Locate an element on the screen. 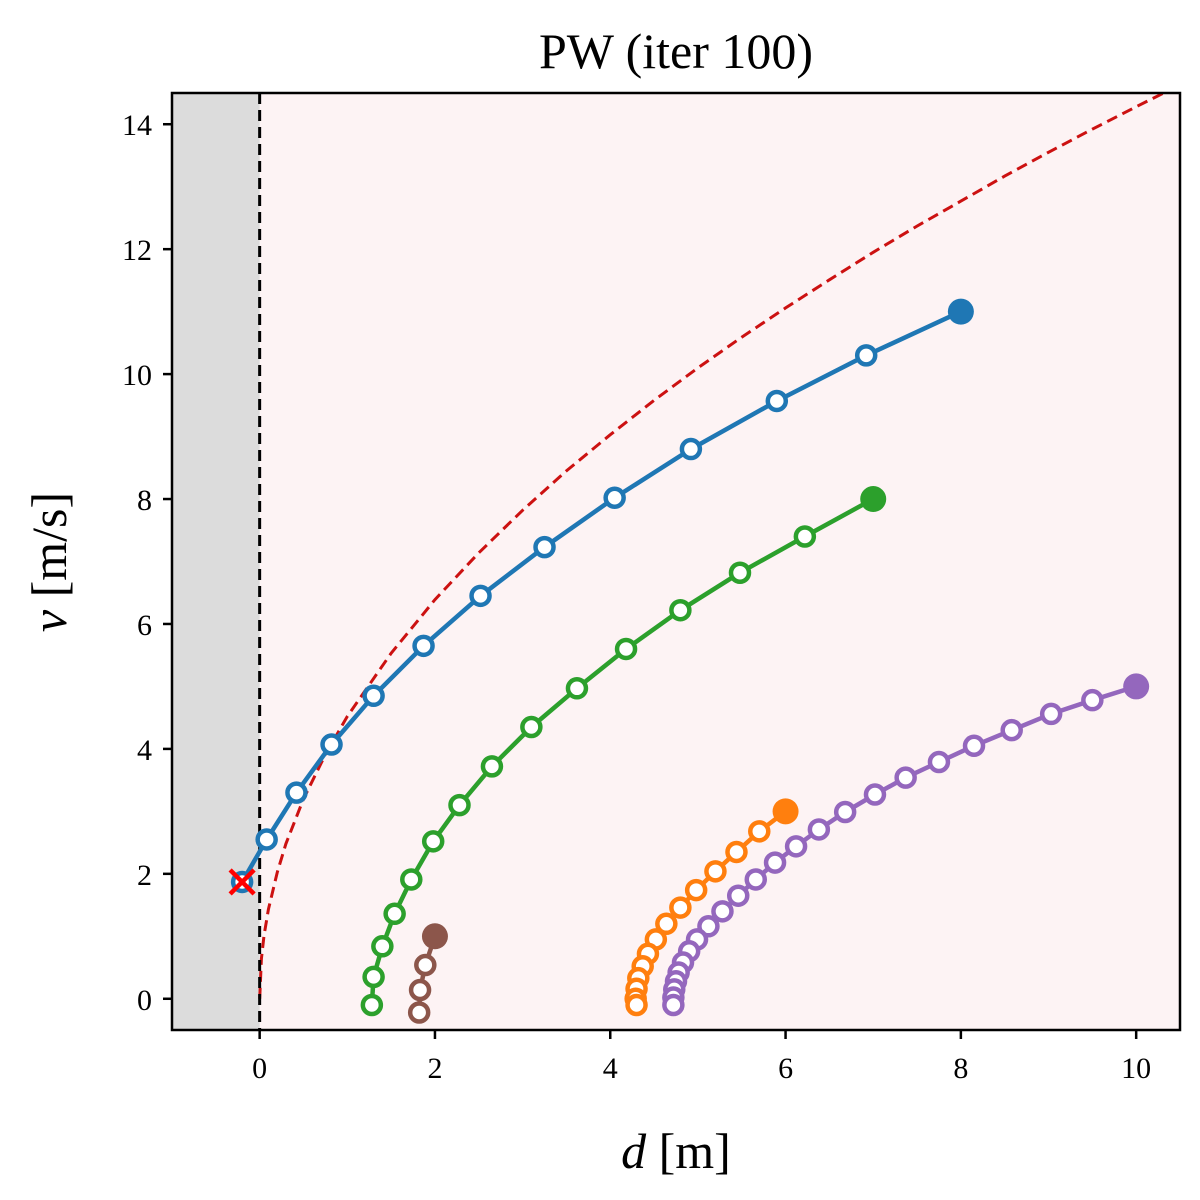 Image resolution: width=1200 pixels, height=1200 pixels. y-tick-label: 8 is located at coordinates (144, 500).